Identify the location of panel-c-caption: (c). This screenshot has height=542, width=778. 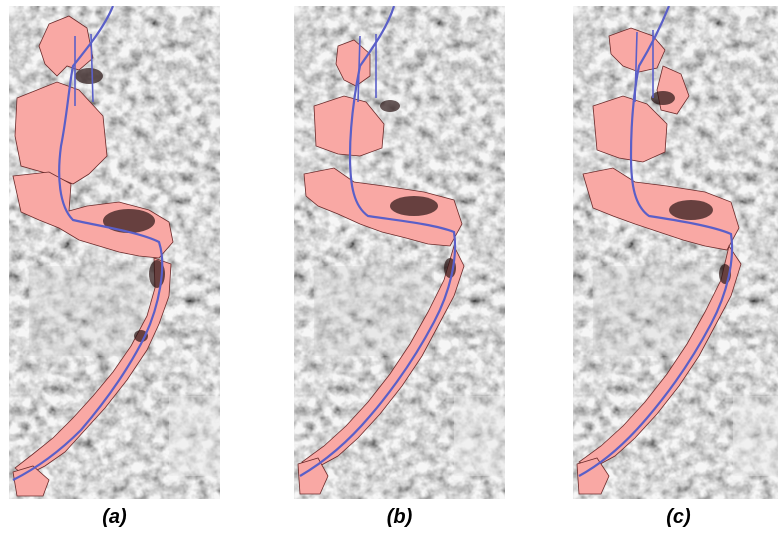
(678, 517).